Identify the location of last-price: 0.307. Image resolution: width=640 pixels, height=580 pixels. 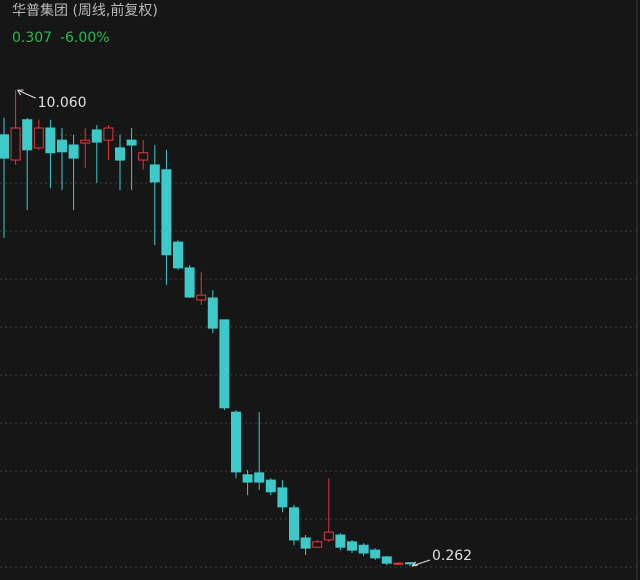
(32, 38).